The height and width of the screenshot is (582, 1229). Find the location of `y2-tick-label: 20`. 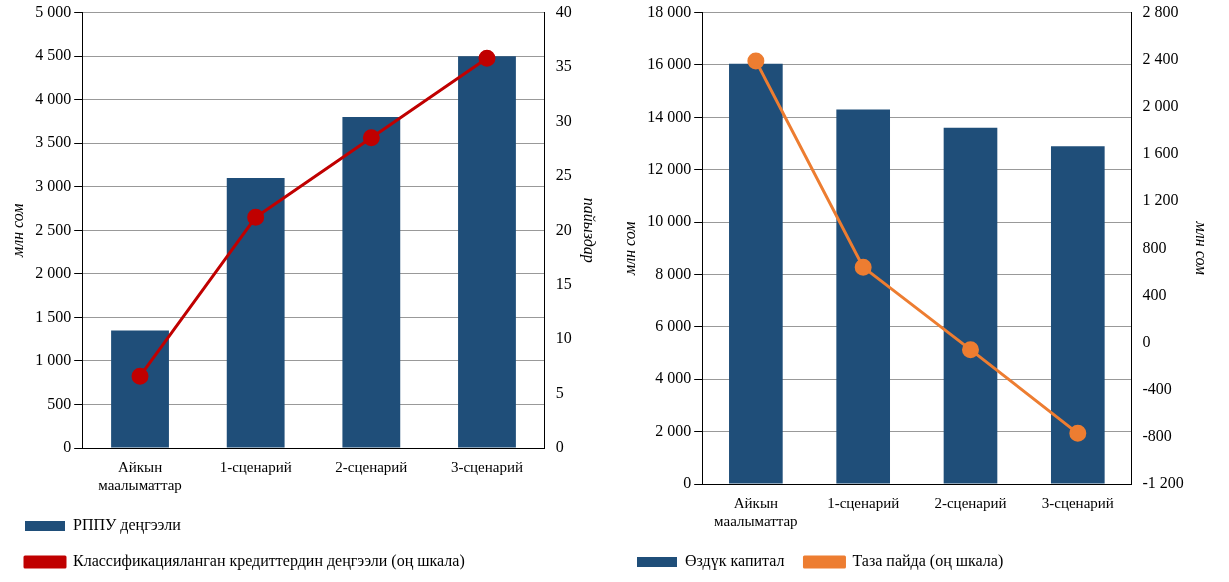

y2-tick-label: 20 is located at coordinates (563, 229).